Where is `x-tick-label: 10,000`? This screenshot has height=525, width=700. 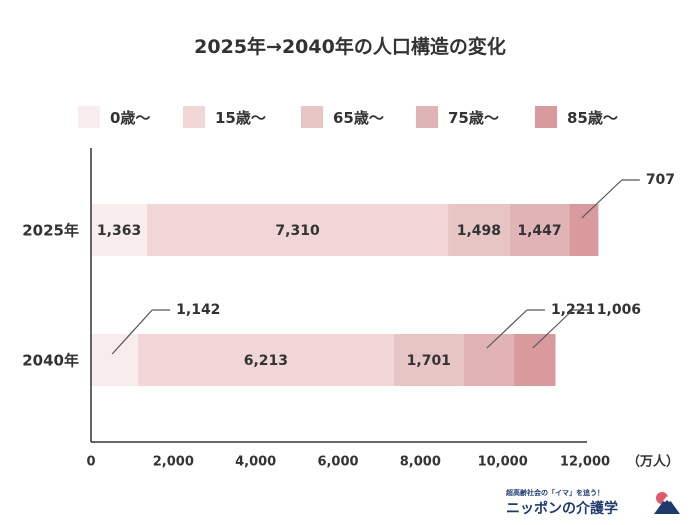 x-tick-label: 10,000 is located at coordinates (503, 462).